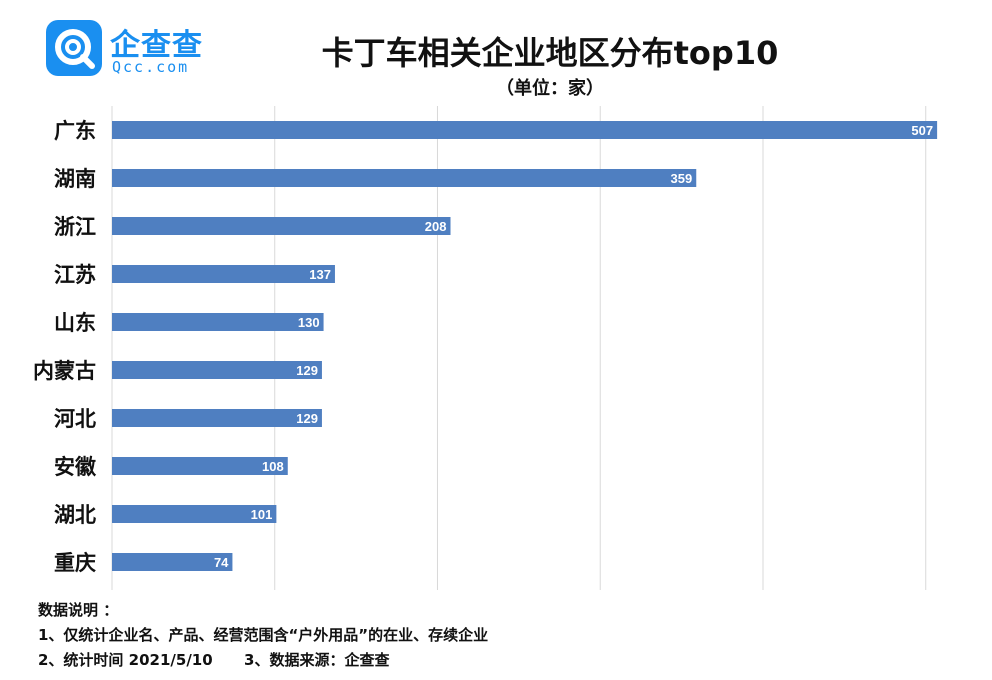  Describe the element at coordinates (78, 610) in the screenshot. I see `notes-heading: 数据说明 ：` at that location.